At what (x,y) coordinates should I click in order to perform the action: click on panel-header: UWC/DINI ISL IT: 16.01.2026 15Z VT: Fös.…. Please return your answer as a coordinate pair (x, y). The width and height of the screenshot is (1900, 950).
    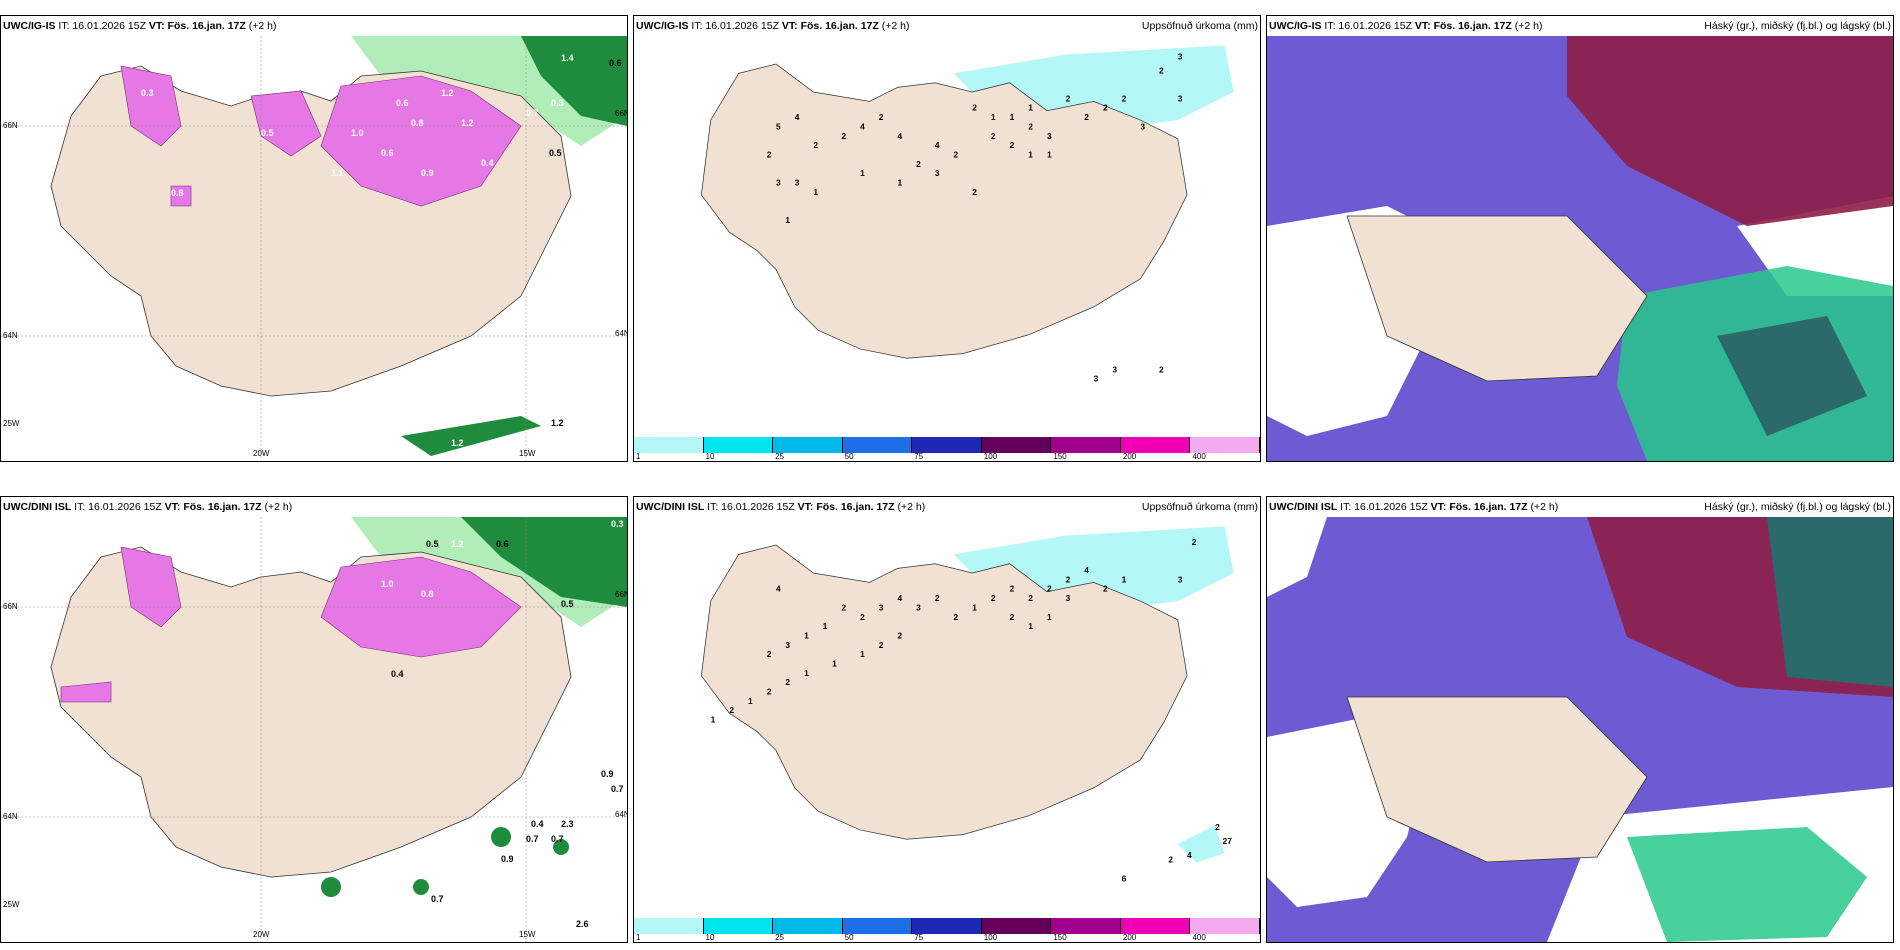
    Looking at the image, I should click on (314, 507).